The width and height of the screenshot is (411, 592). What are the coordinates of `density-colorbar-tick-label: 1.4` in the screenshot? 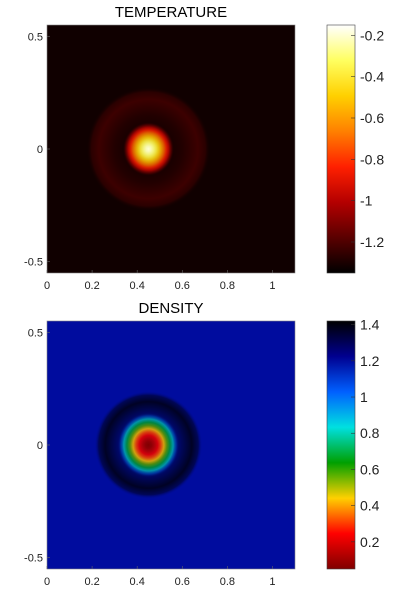 It's located at (370, 325).